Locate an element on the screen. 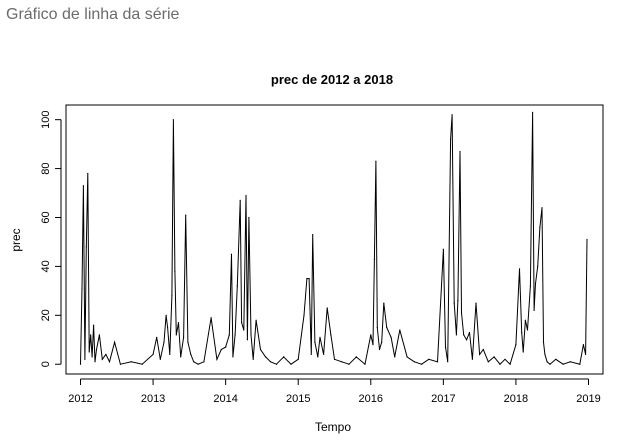  x-tick-label: 2018 is located at coordinates (516, 399).